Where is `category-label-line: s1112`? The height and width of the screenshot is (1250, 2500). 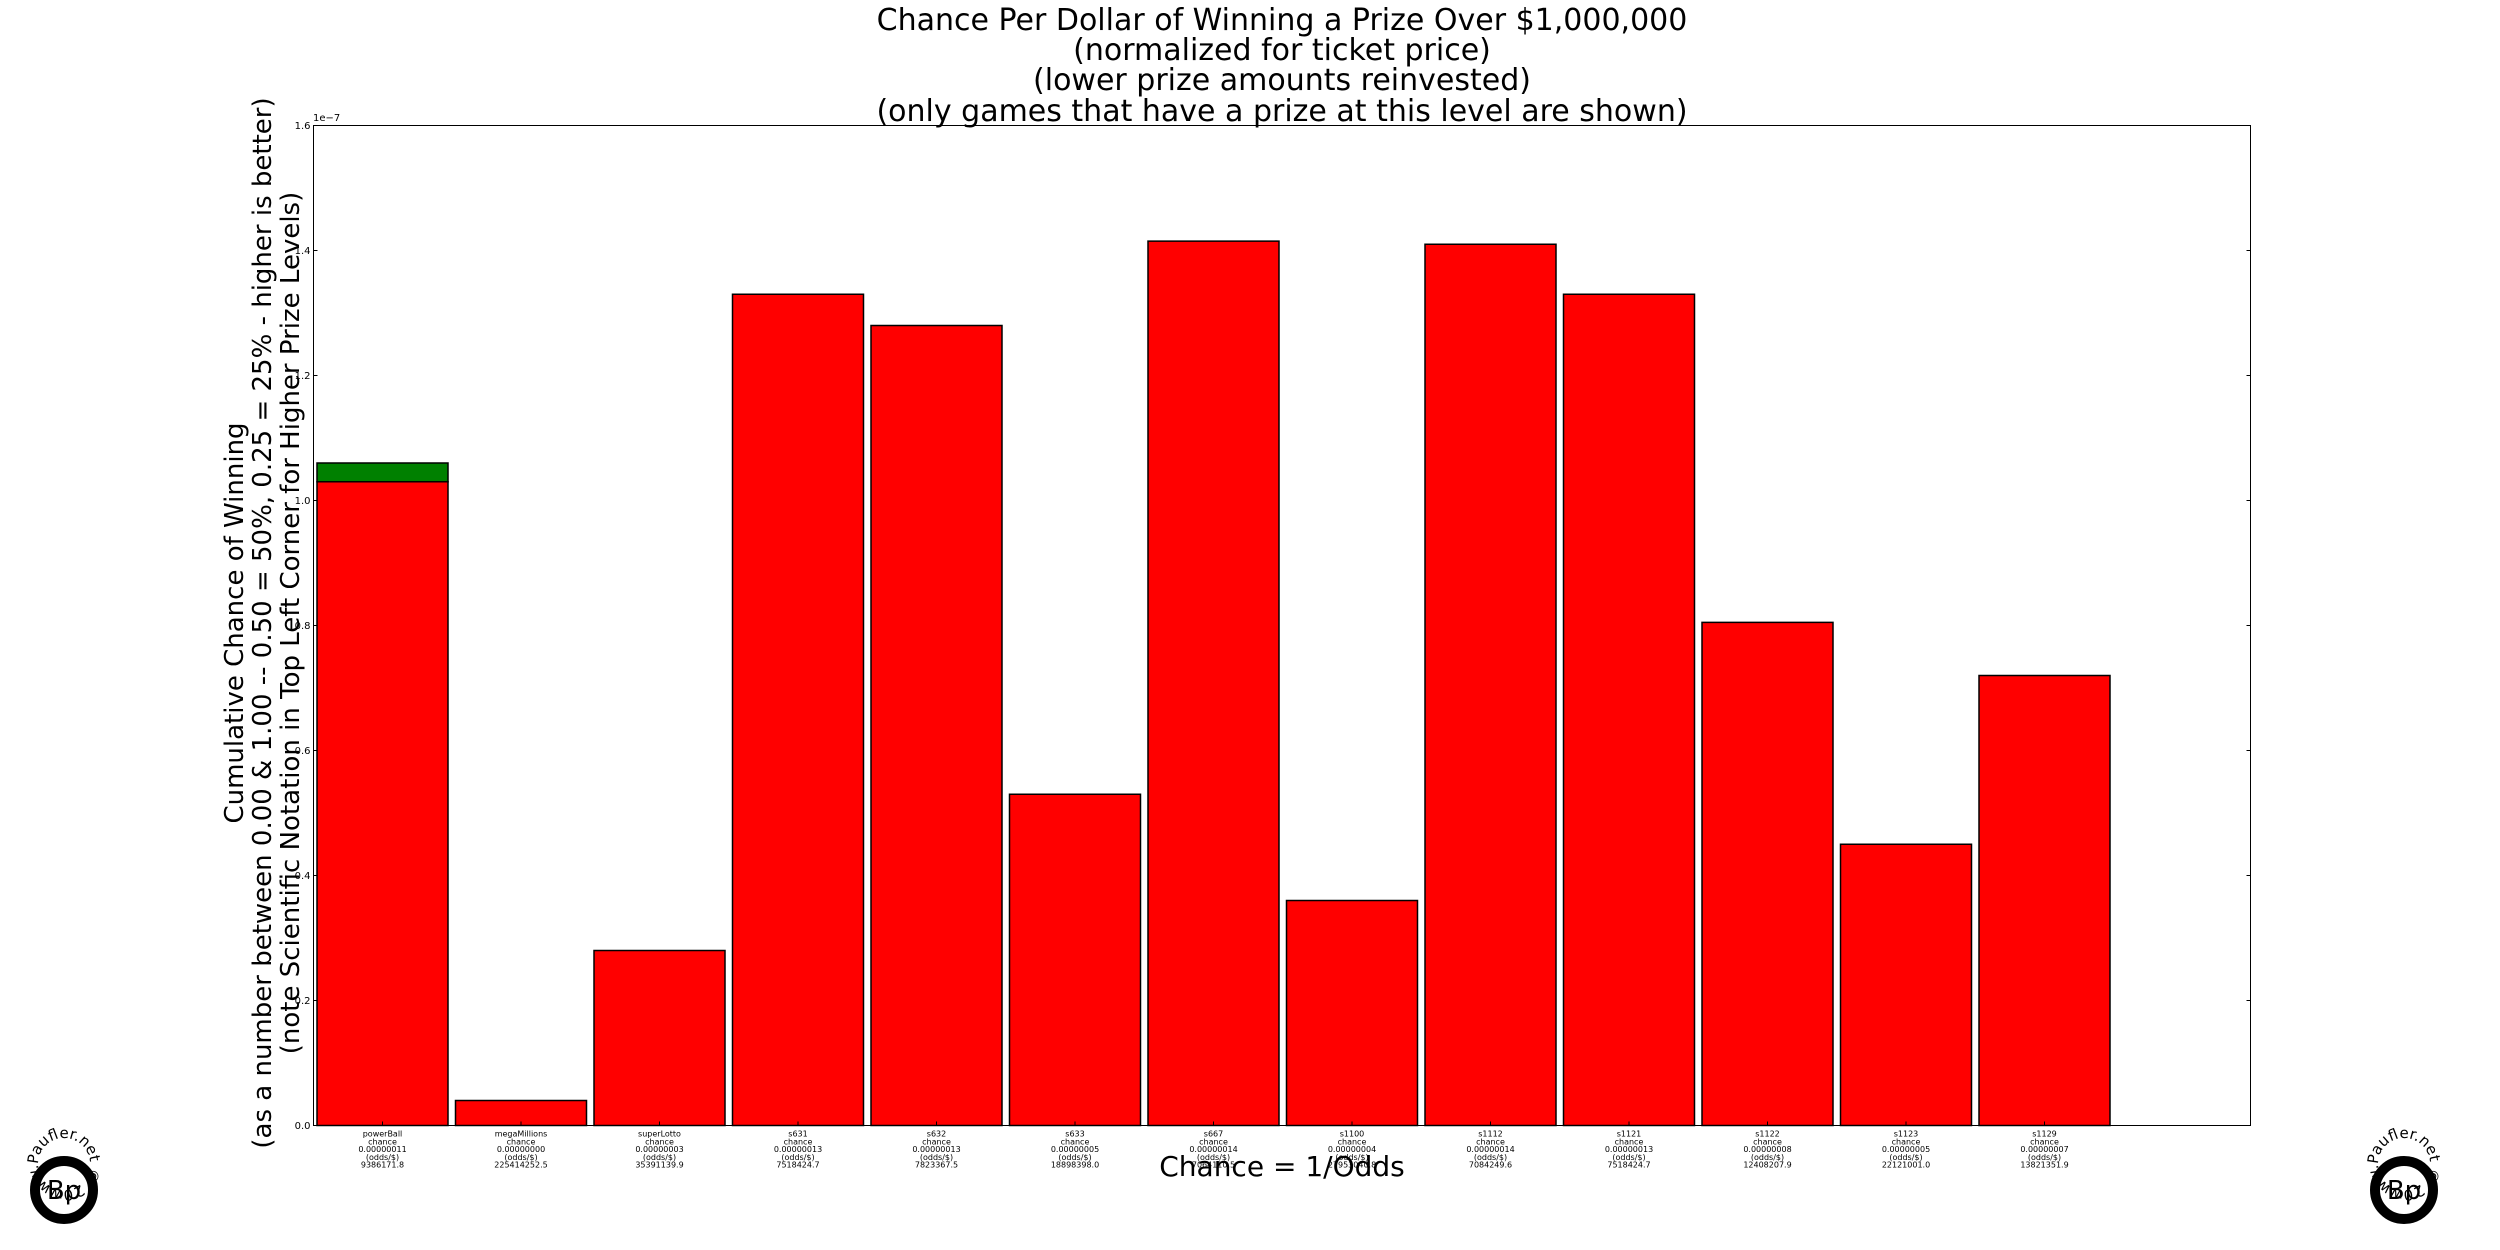
category-label-line: s1112 is located at coordinates (1490, 1134).